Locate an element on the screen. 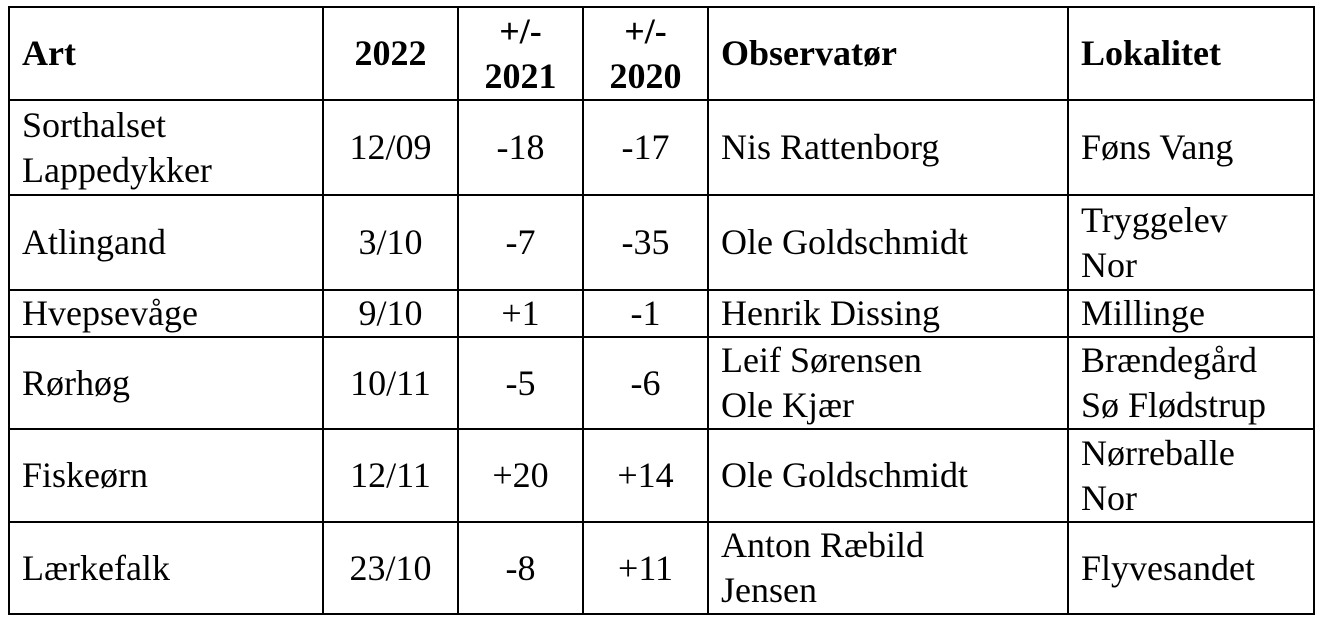 The height and width of the screenshot is (623, 1323). table-cell: -18 is located at coordinates (520, 147).